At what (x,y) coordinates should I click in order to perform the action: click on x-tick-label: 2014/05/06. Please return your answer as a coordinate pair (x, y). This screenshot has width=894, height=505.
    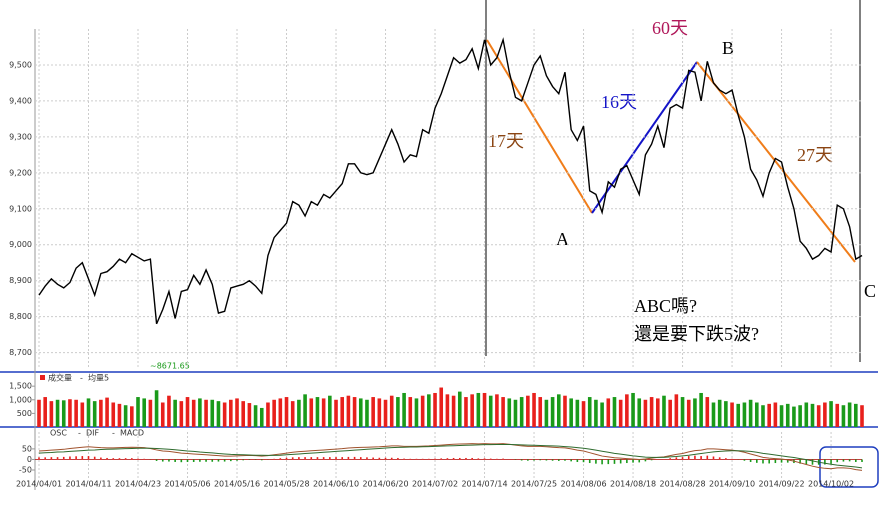
    Looking at the image, I should click on (187, 484).